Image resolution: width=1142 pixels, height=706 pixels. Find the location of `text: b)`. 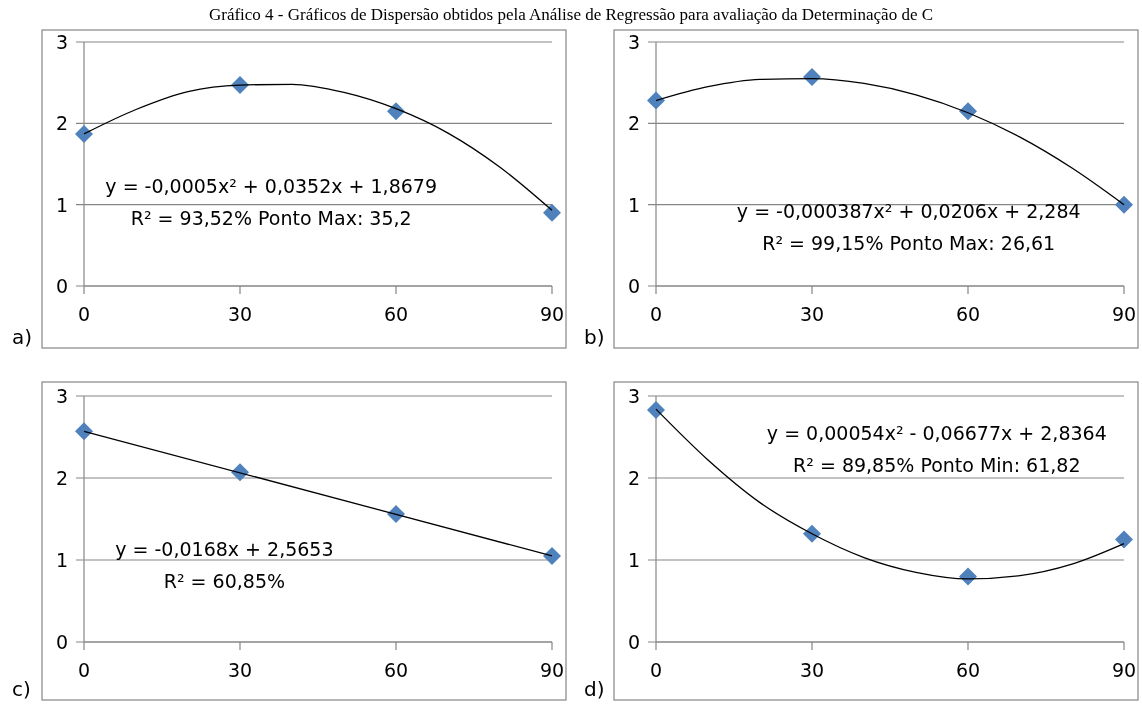

text: b) is located at coordinates (594, 337).